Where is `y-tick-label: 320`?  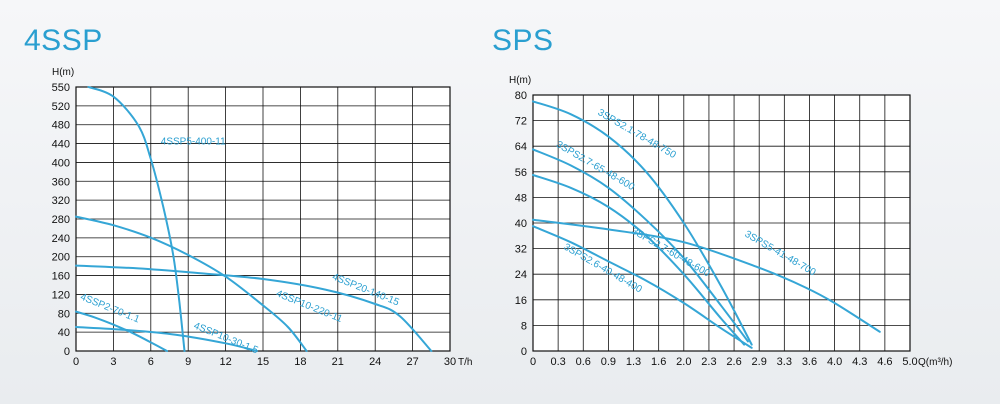 y-tick-label: 320 is located at coordinates (61, 201).